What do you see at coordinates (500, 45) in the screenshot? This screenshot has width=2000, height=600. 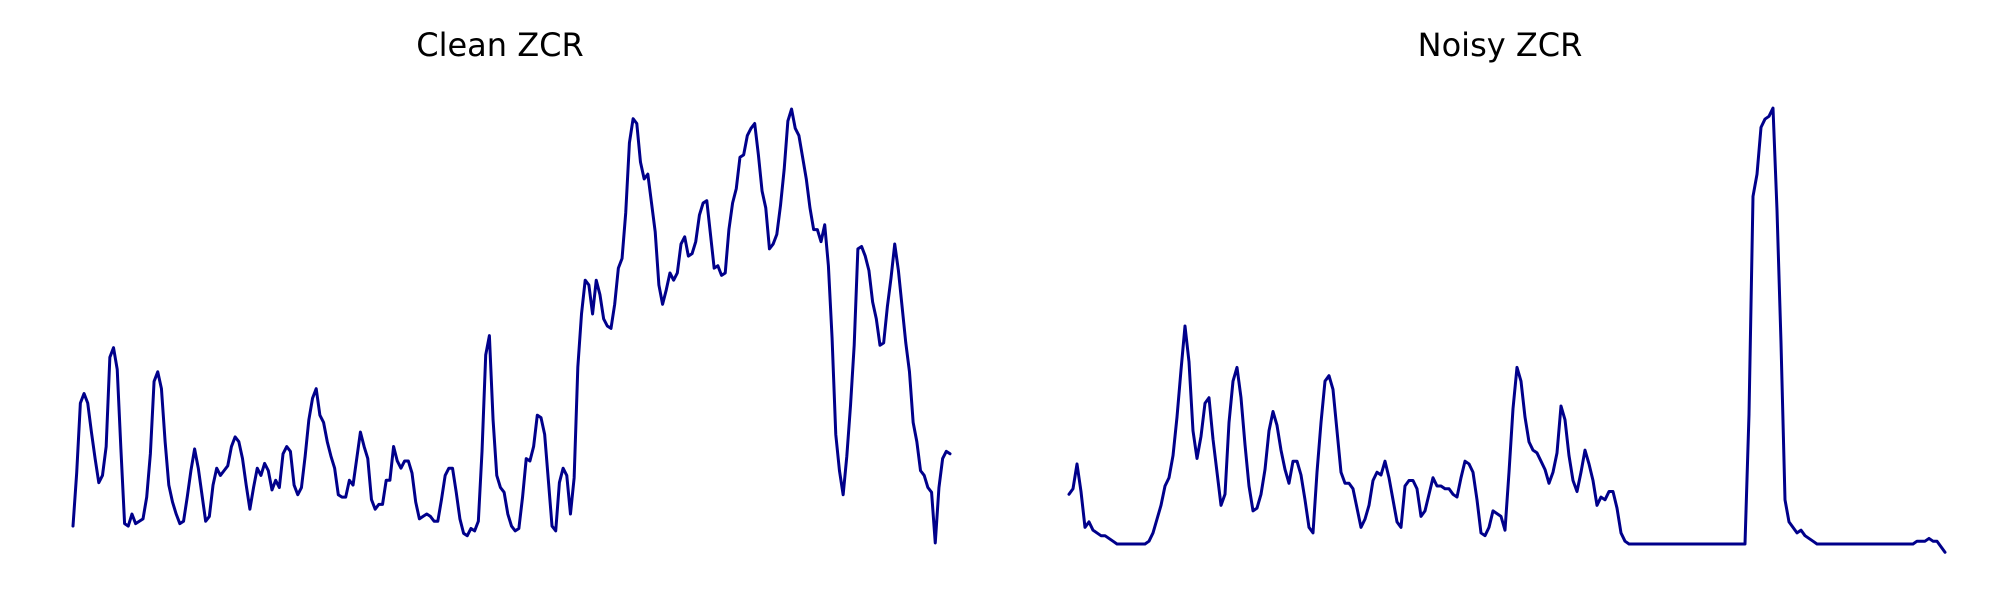 I see `chart-title: Clean ZCR` at bounding box center [500, 45].